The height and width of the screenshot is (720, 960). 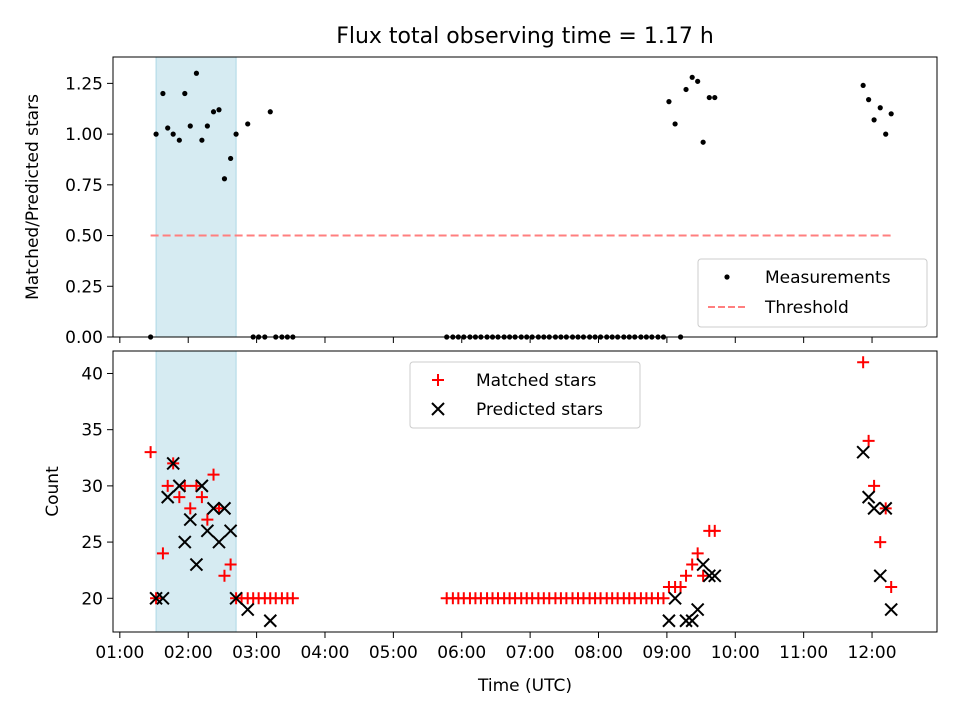 I want to click on x-tick-label: 01:00, so click(x=119, y=653).